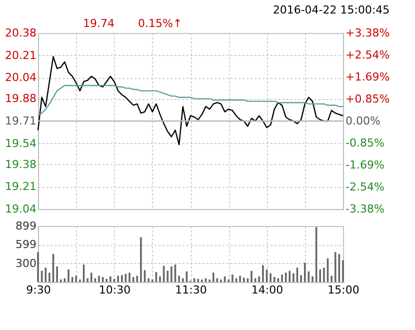 The image size is (415, 330). I want to click on y2-tick-label: +3.38%, so click(368, 33).